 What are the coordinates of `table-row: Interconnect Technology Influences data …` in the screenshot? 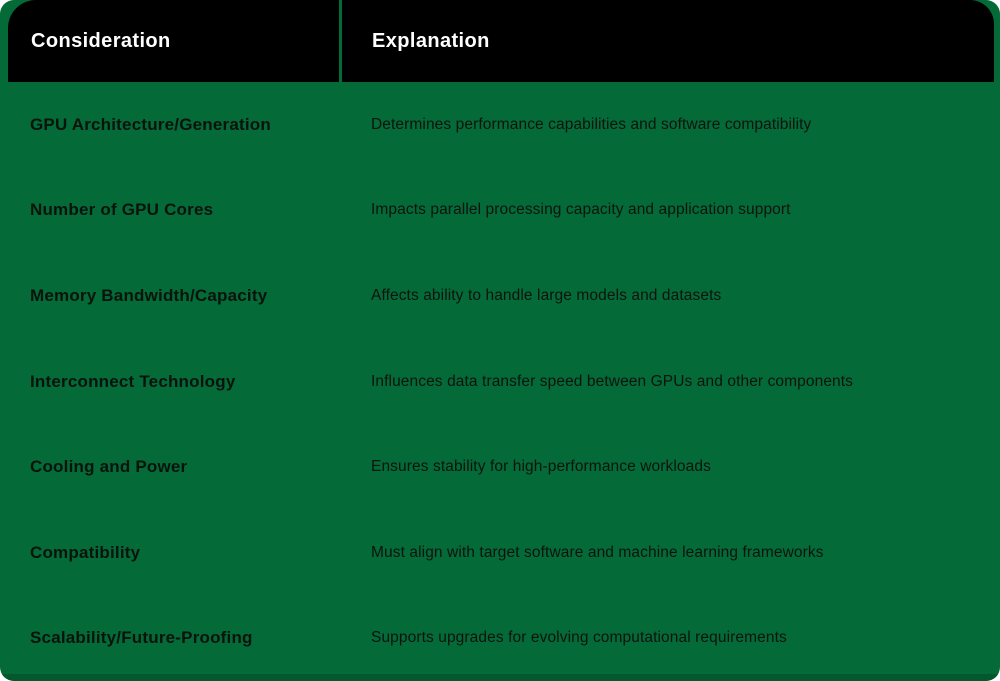 It's located at (500, 382).